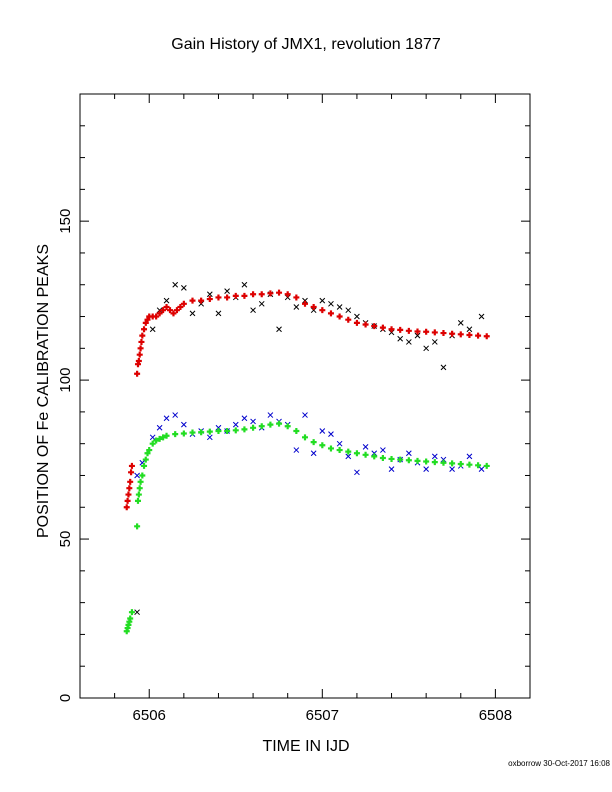 The width and height of the screenshot is (612, 792). Describe the element at coordinates (495, 715) in the screenshot. I see `x-tick-label: 6508` at that location.